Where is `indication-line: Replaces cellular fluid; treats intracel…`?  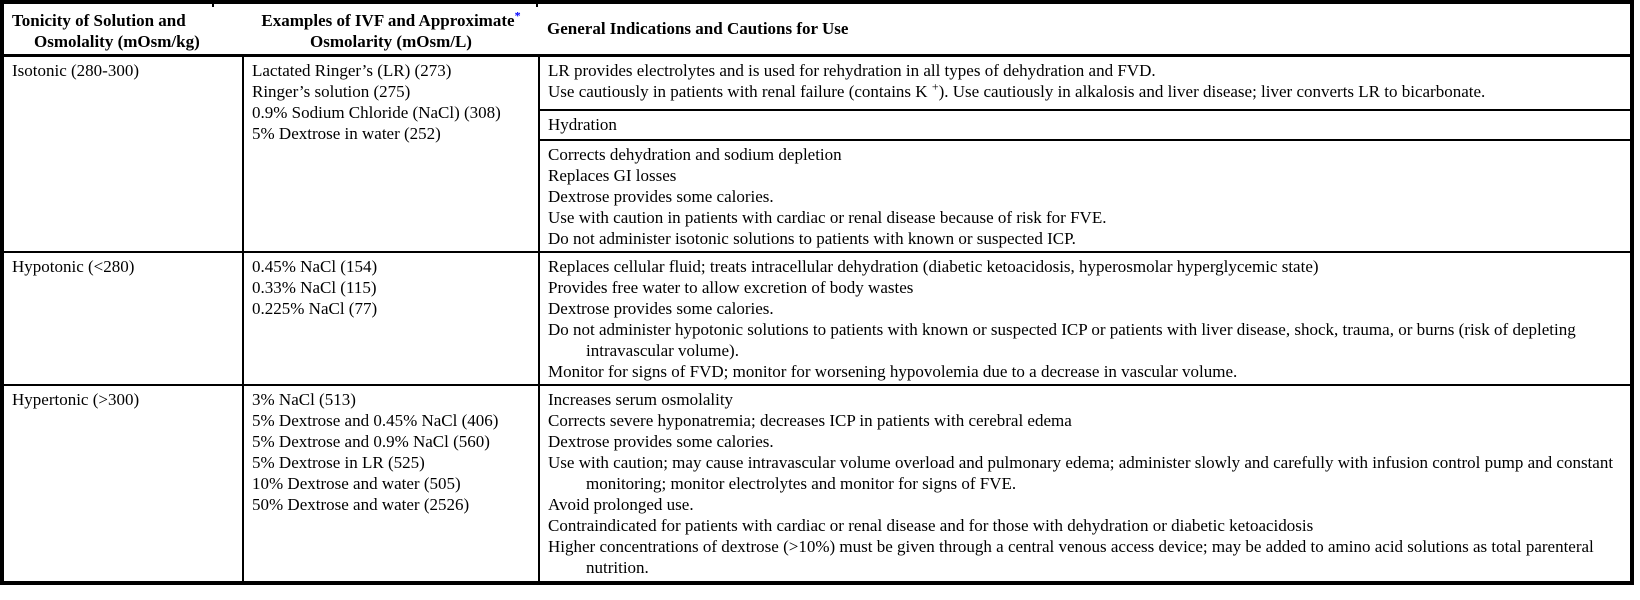
indication-line: Replaces cellular fluid; treats intracel… is located at coordinates (933, 266).